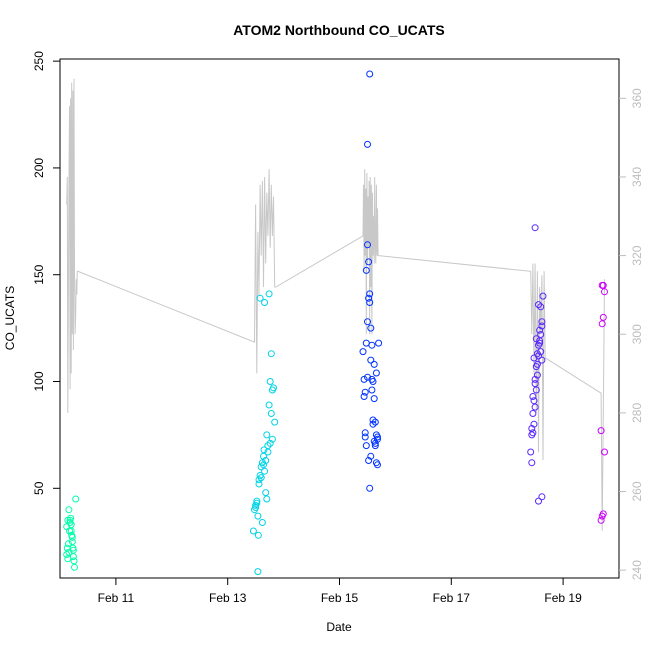  I want to click on y2-tick-label: 300, so click(637, 334).